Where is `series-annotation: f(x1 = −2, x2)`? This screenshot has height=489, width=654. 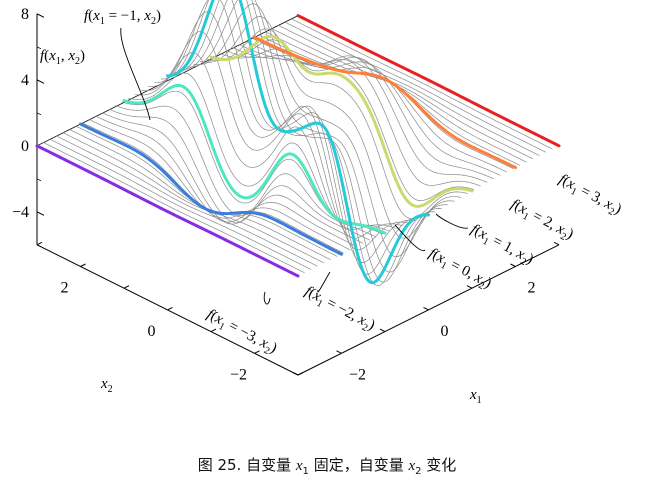 series-annotation: f(x1 = −2, x2) is located at coordinates (339, 309).